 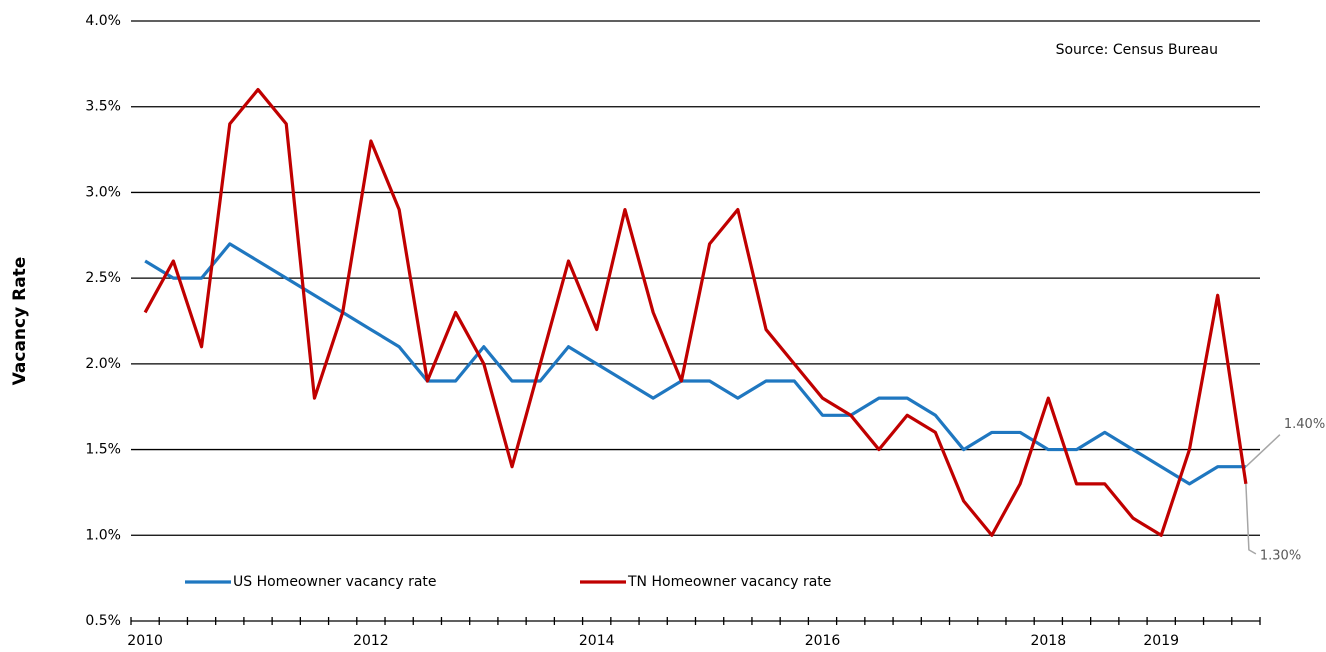 I want to click on legend-label: TN Homeowner vacancy rate, so click(x=729, y=582).